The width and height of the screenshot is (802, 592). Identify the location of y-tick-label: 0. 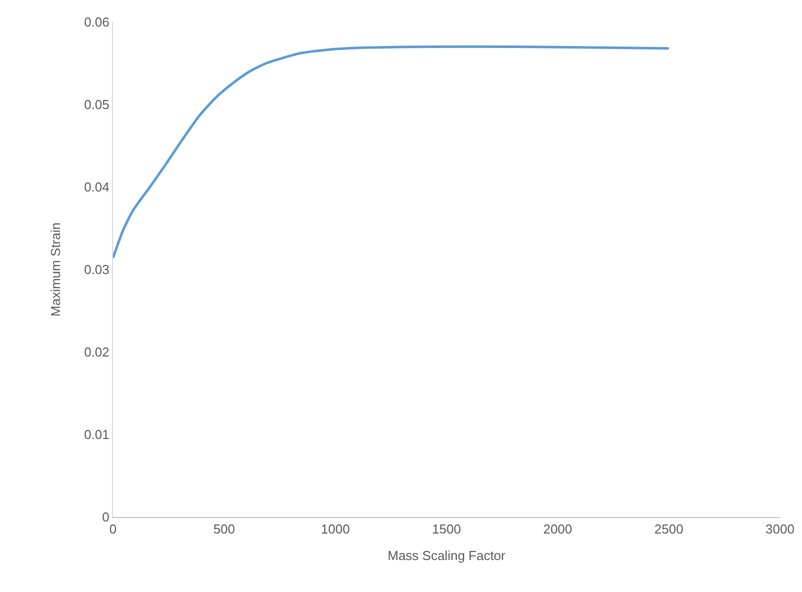
(106, 517).